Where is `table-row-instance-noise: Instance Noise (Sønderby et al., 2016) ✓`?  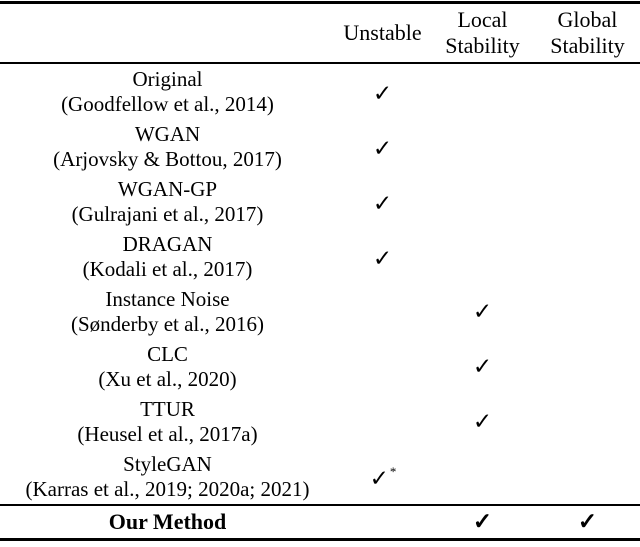
table-row-instance-noise: Instance Noise (Sønderby et al., 2016) ✓ is located at coordinates (320, 311).